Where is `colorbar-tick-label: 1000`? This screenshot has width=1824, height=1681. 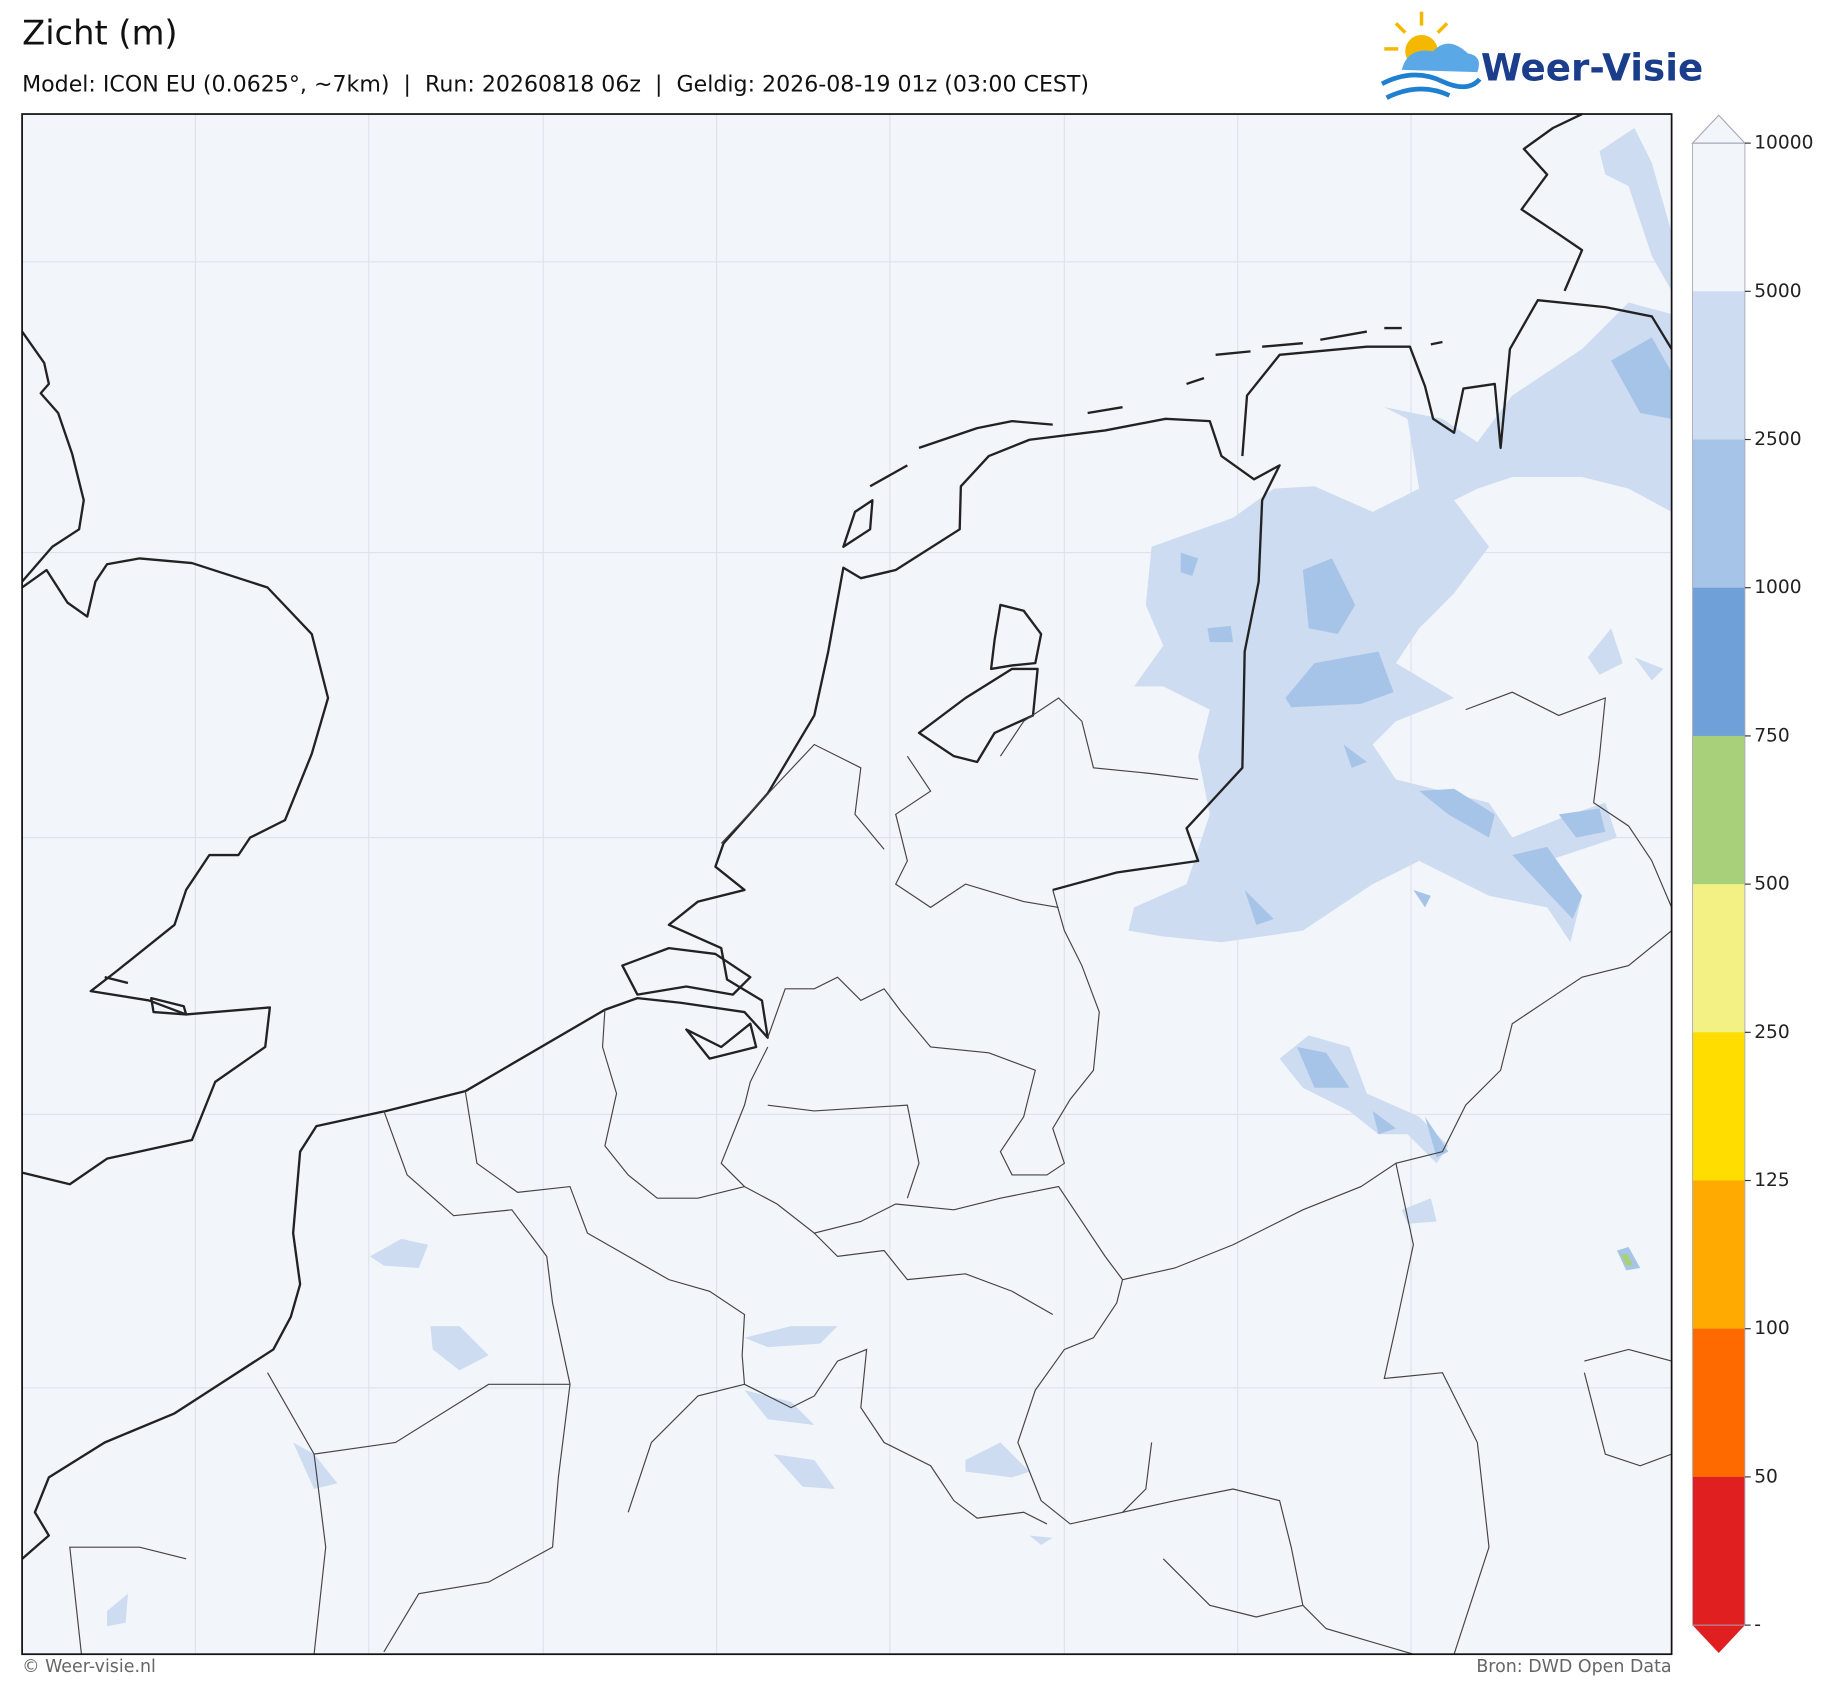
colorbar-tick-label: 1000 is located at coordinates (1777, 587).